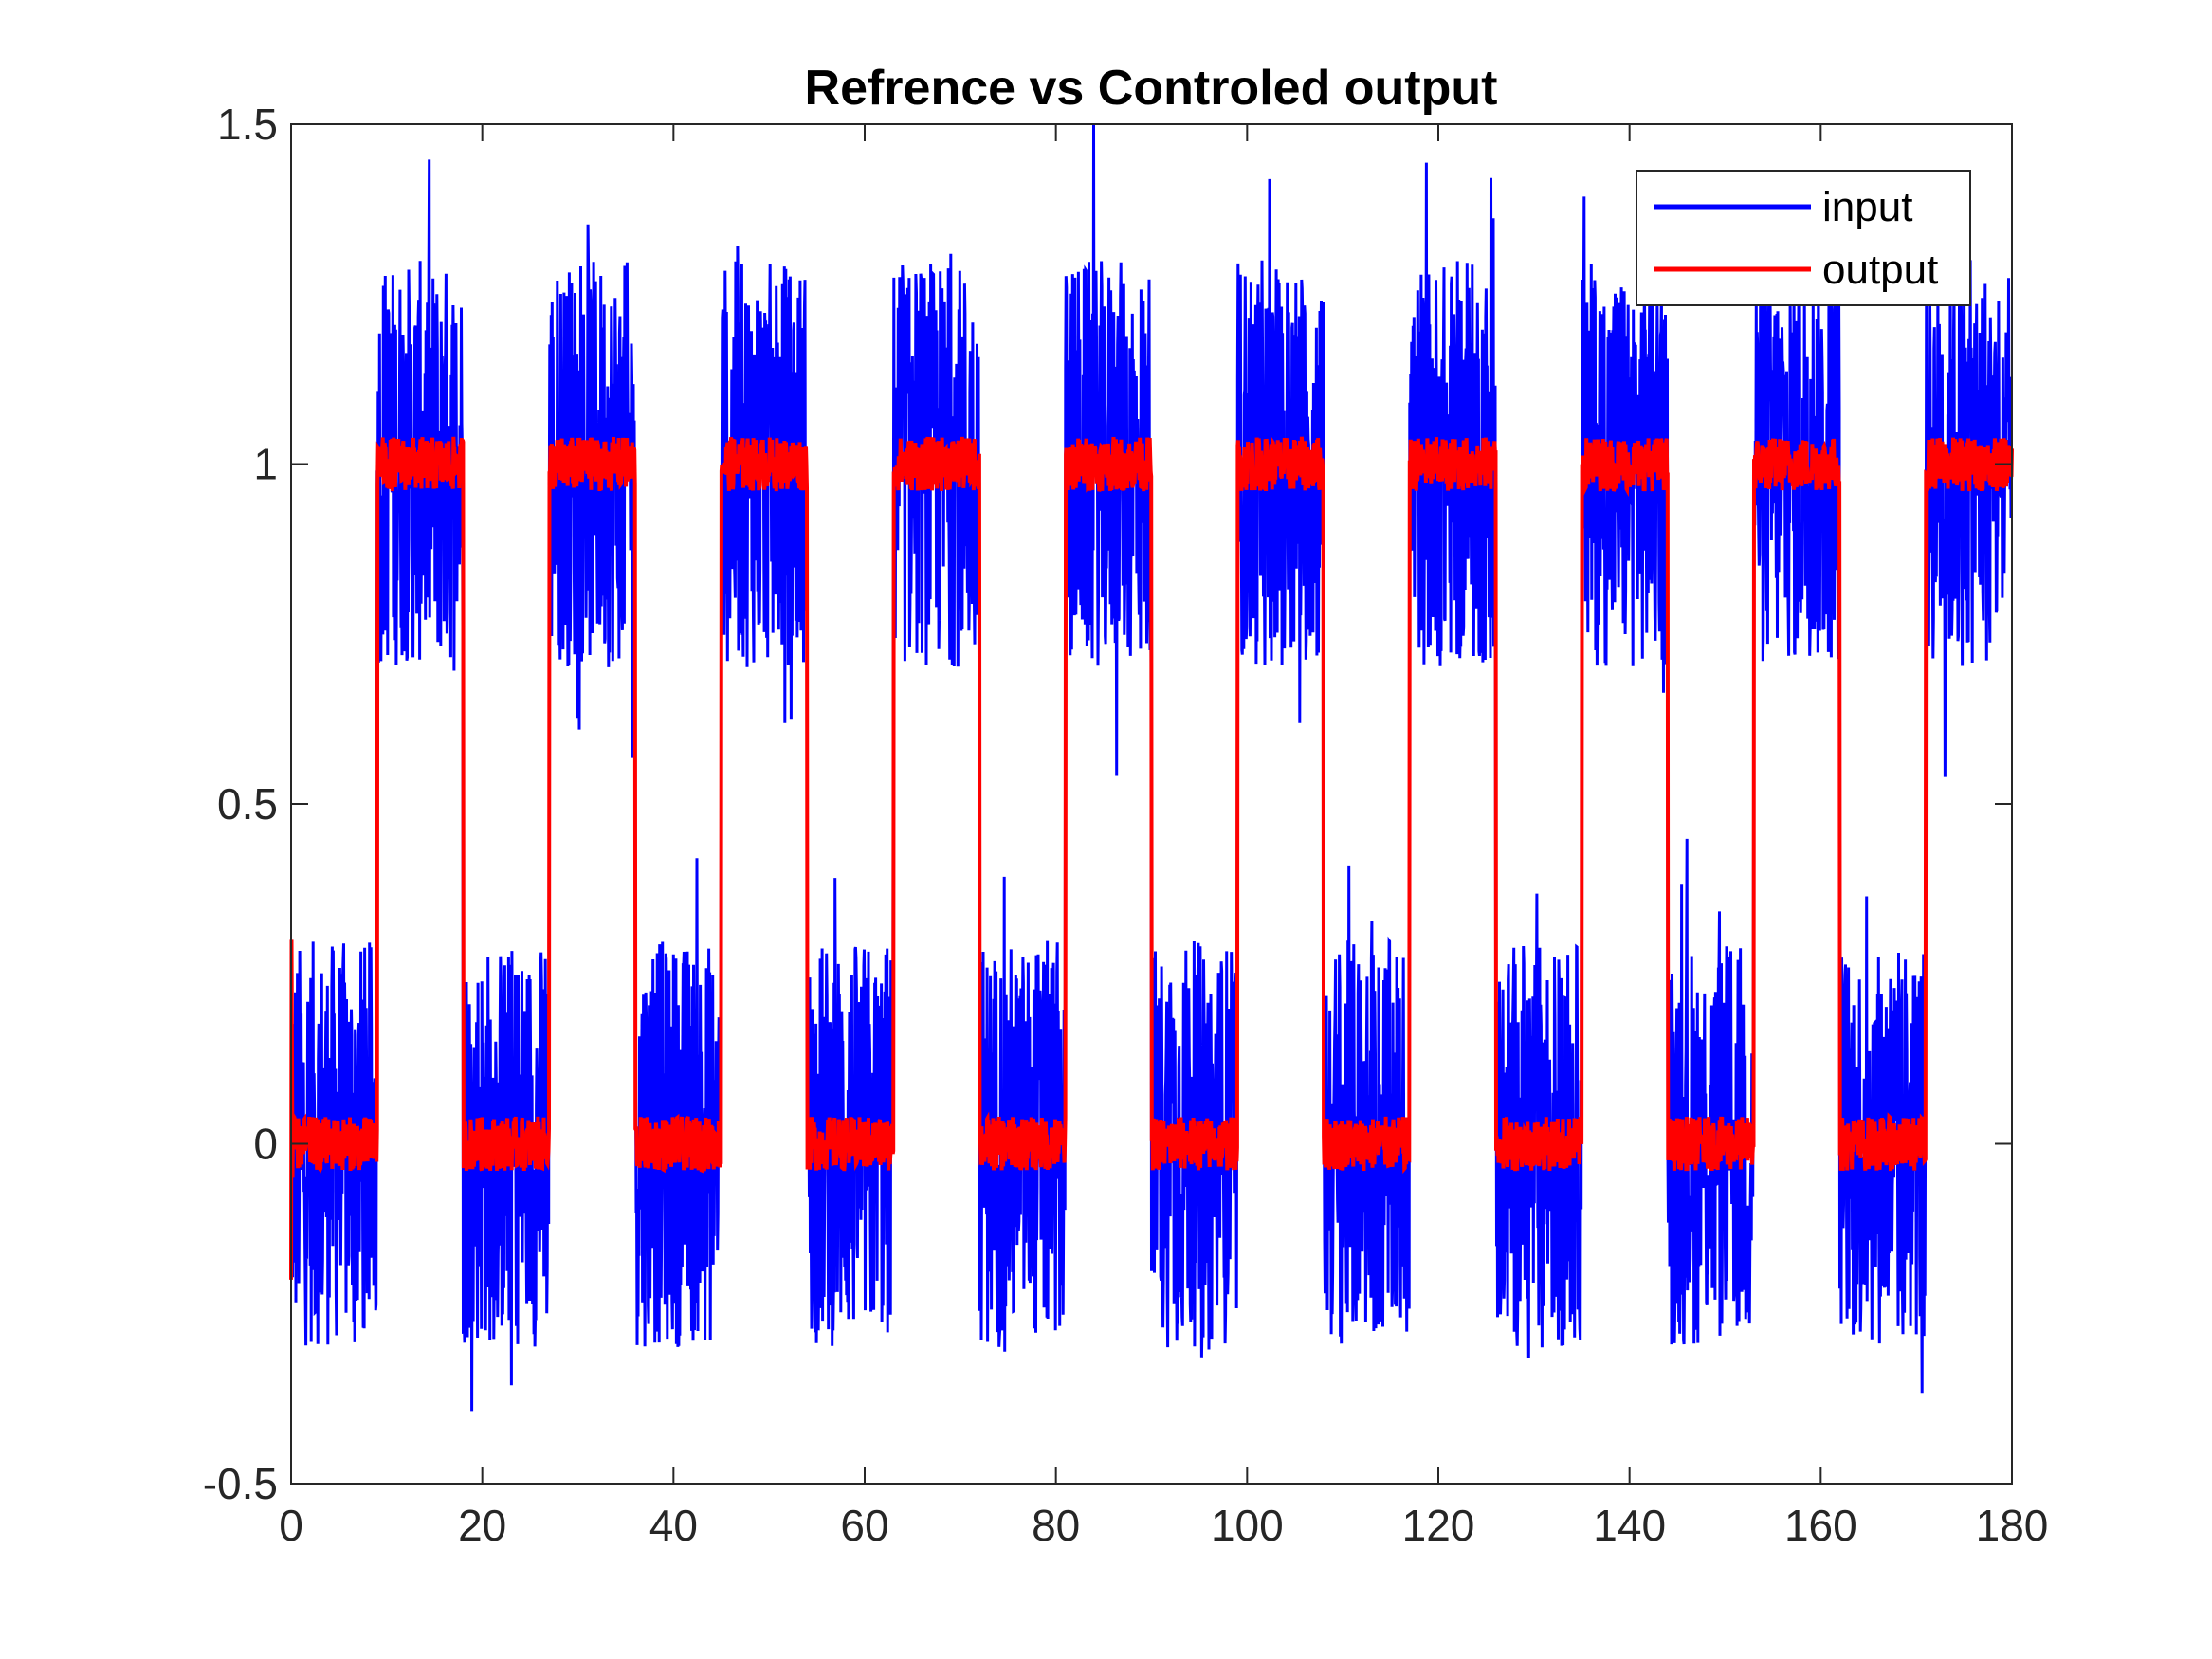 The height and width of the screenshot is (1659, 2212). I want to click on legend-input-label: input, so click(1867, 207).